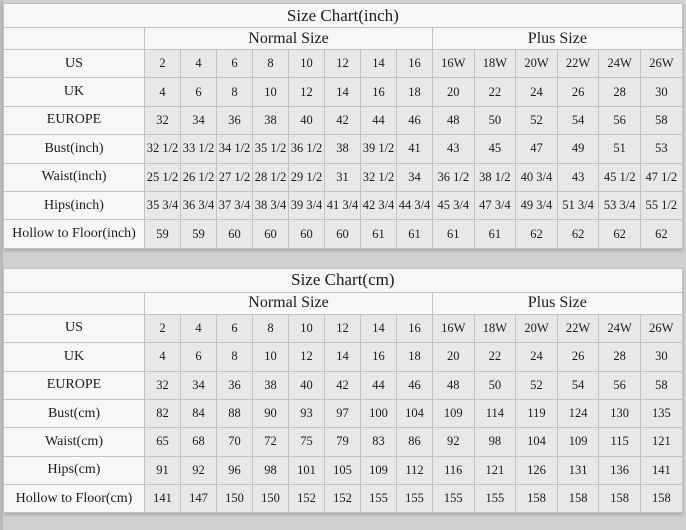 Image resolution: width=686 pixels, height=530 pixels. What do you see at coordinates (162, 413) in the screenshot?
I see `size-value-cell: 82` at bounding box center [162, 413].